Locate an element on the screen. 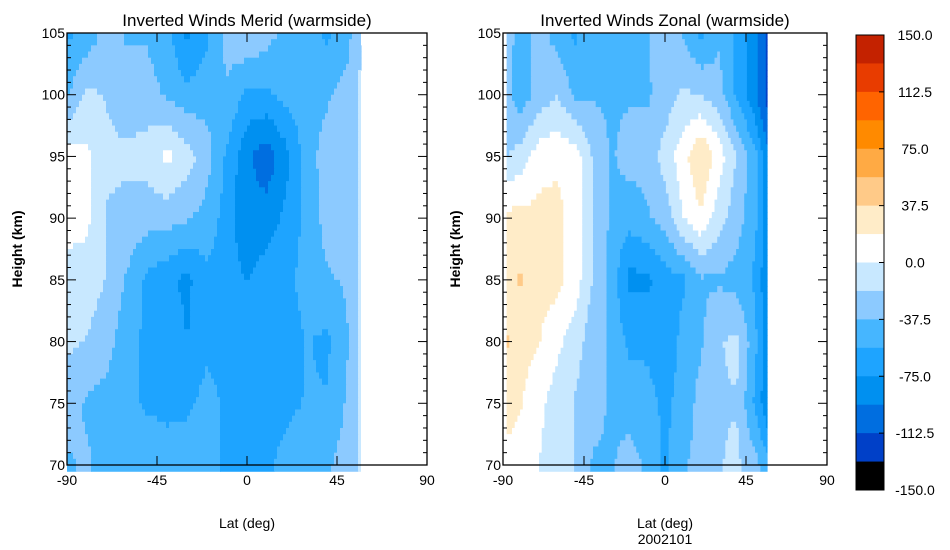 The width and height of the screenshot is (950, 550). x-tick-label: 45 is located at coordinates (337, 480).